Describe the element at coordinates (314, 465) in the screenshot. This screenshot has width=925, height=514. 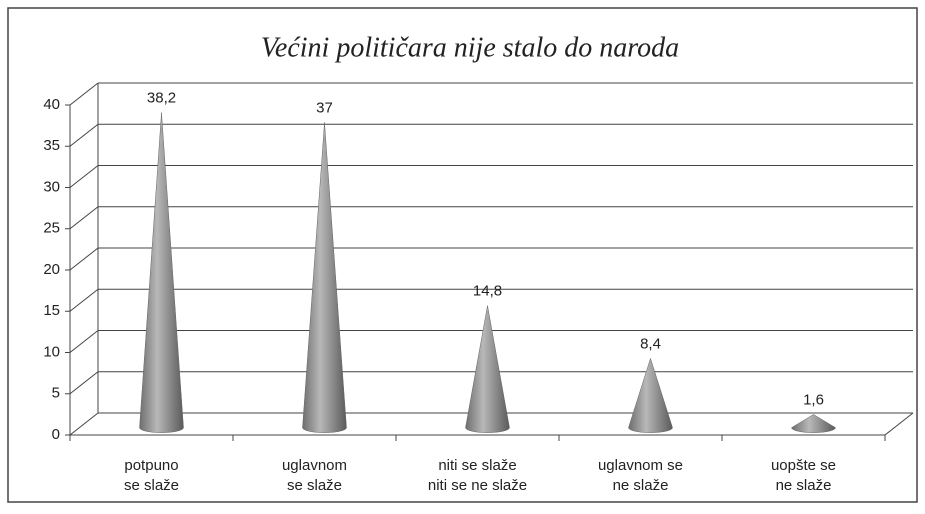
I see `x-tick-label-line: uglavnom` at that location.